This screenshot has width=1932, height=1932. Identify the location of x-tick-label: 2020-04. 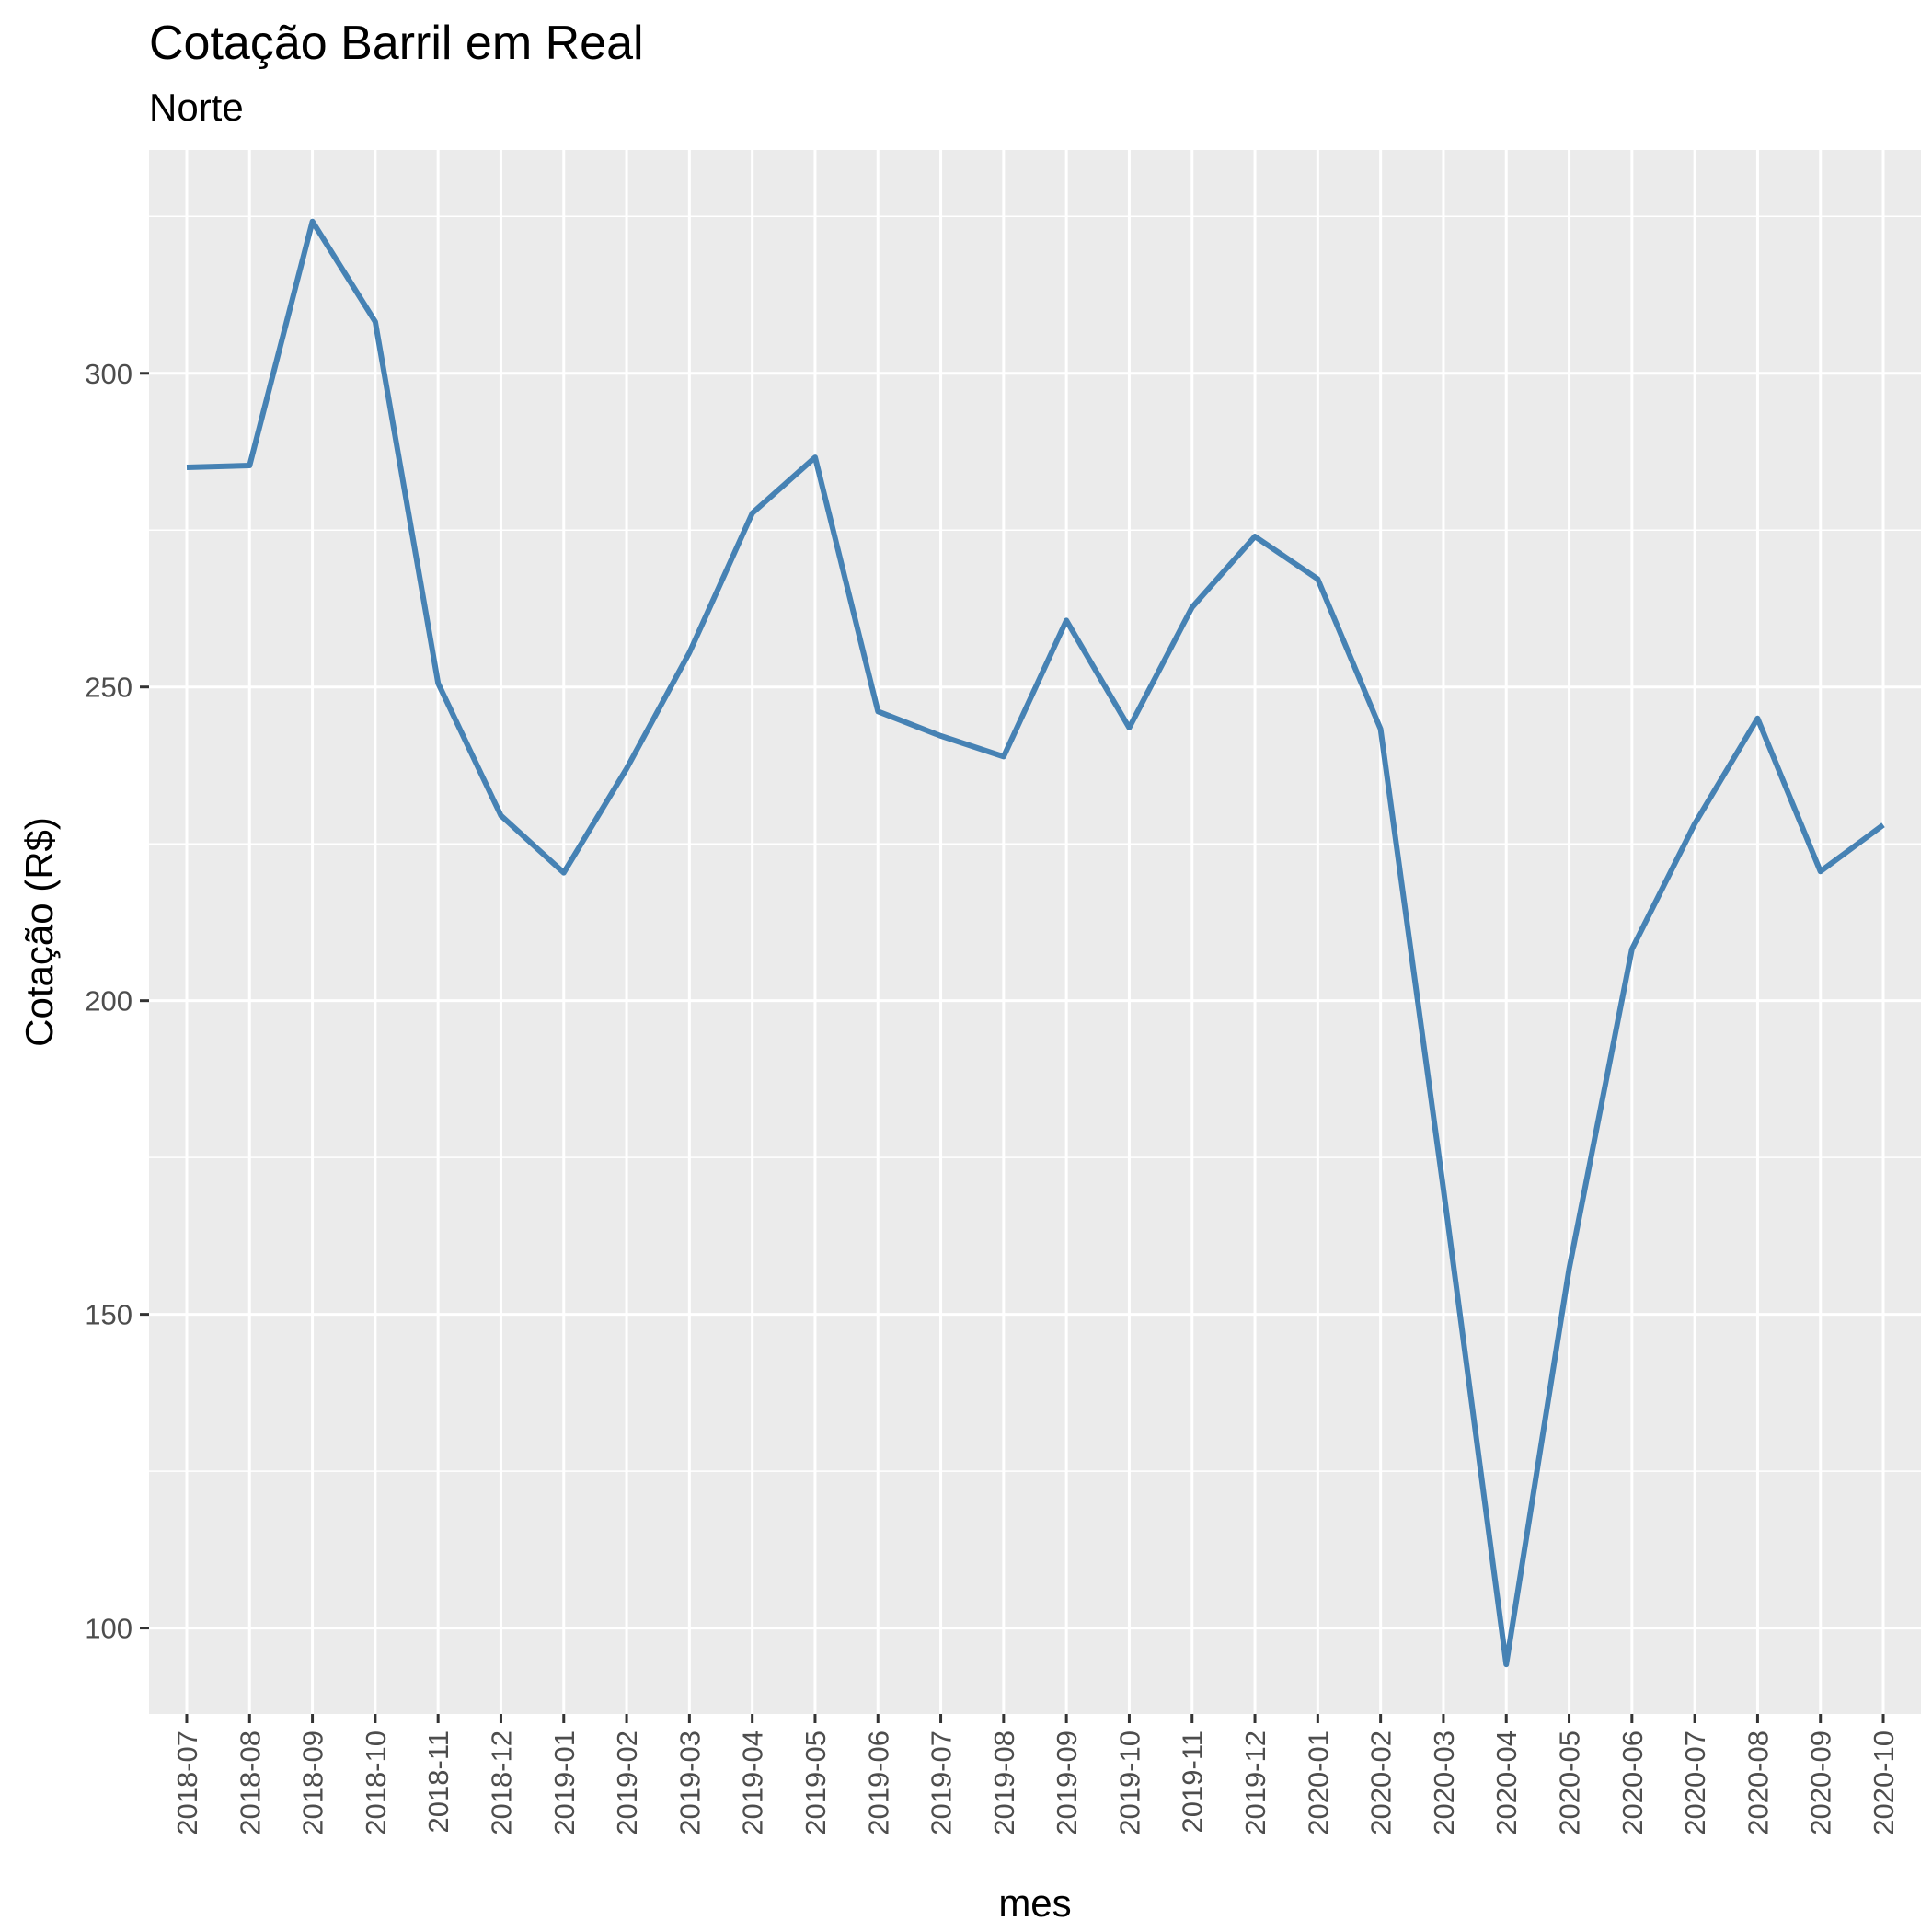
(1506, 1783).